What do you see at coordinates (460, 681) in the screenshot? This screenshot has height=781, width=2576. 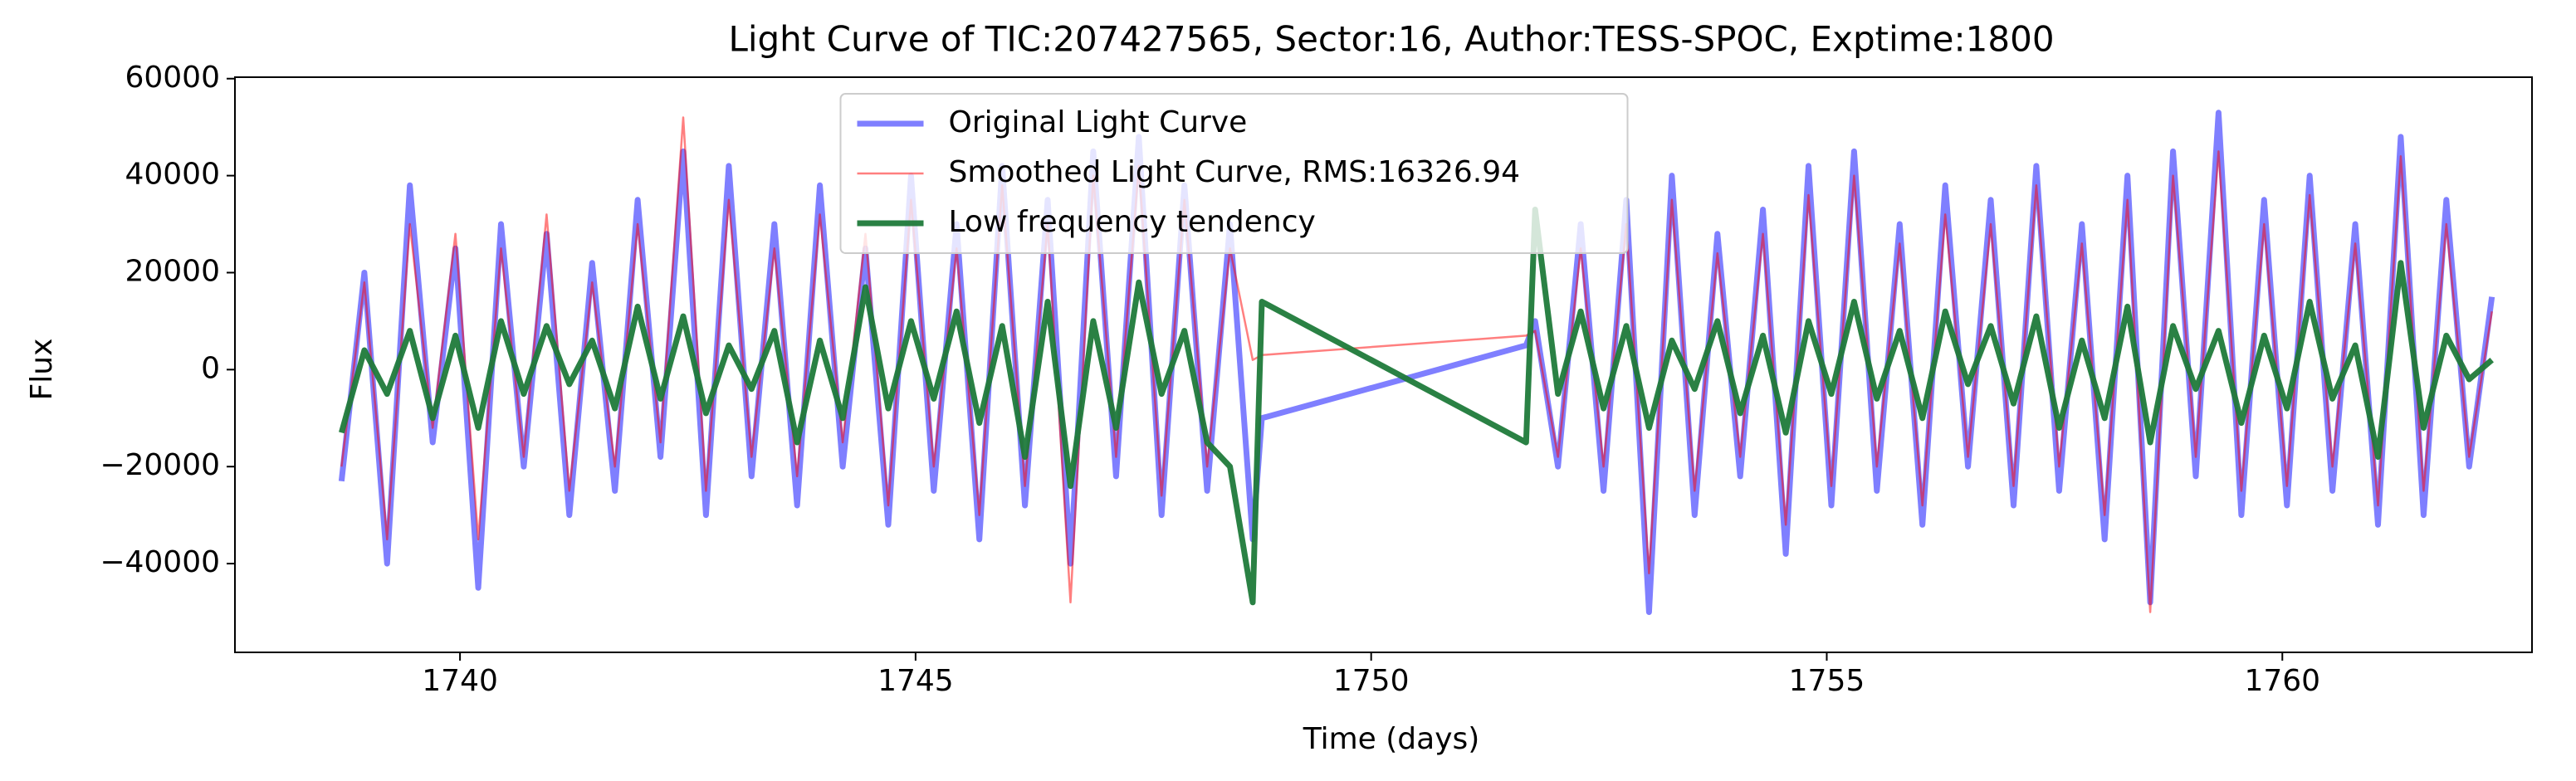 I see `x-tick-label: 1740` at bounding box center [460, 681].